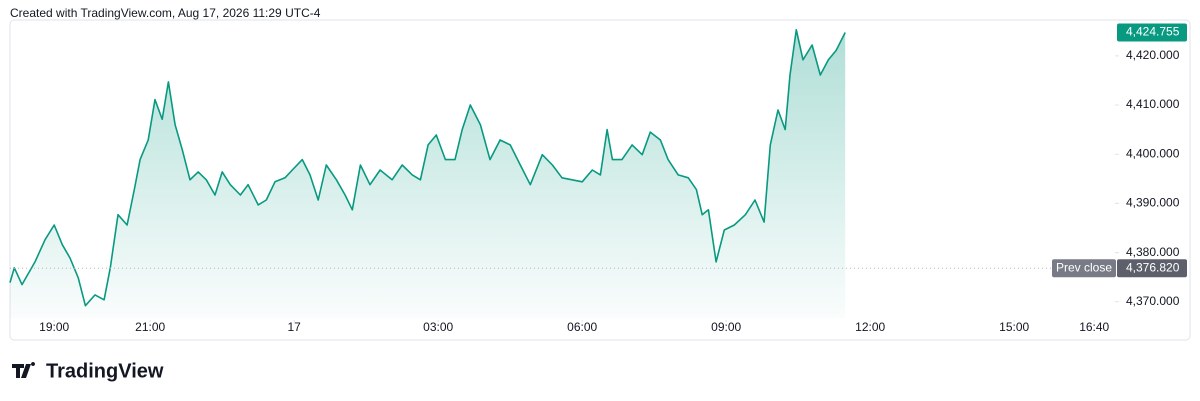  Describe the element at coordinates (870, 327) in the screenshot. I see `x-tick-label: 12:00` at that location.